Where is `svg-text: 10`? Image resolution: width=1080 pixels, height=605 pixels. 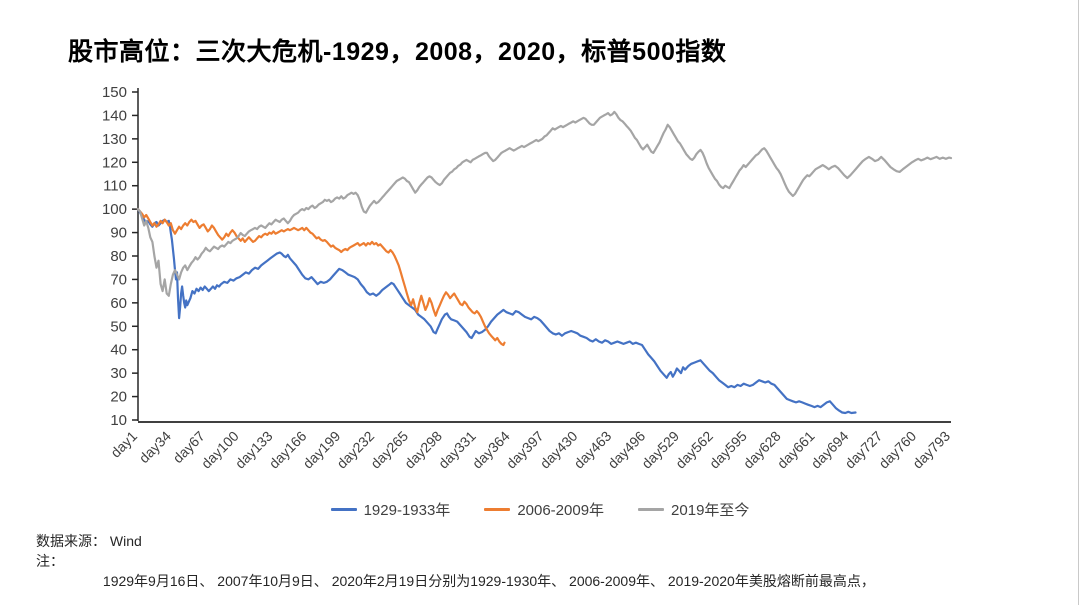
svg-text: 10 is located at coordinates (118, 420).